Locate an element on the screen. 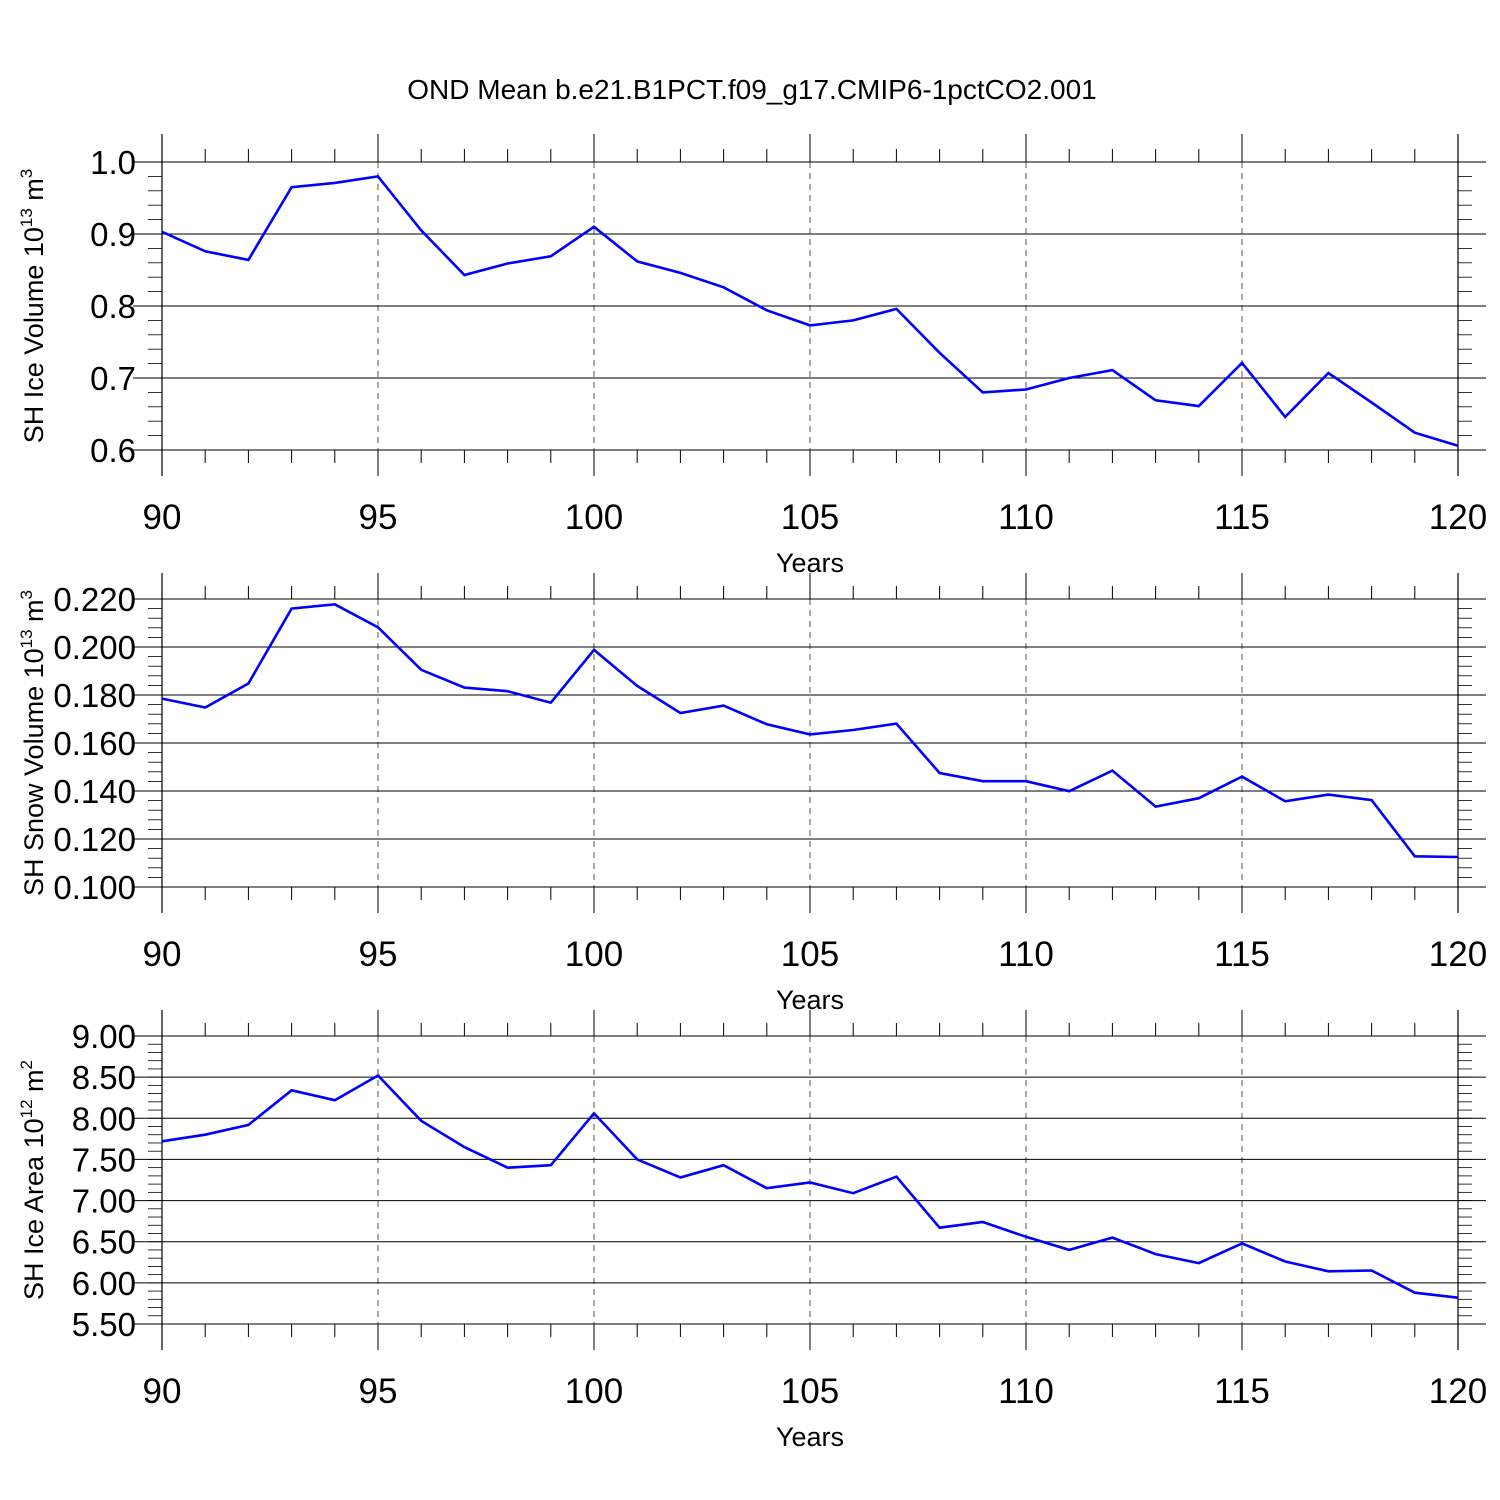  y-tick-label: 0.100 is located at coordinates (94, 887).